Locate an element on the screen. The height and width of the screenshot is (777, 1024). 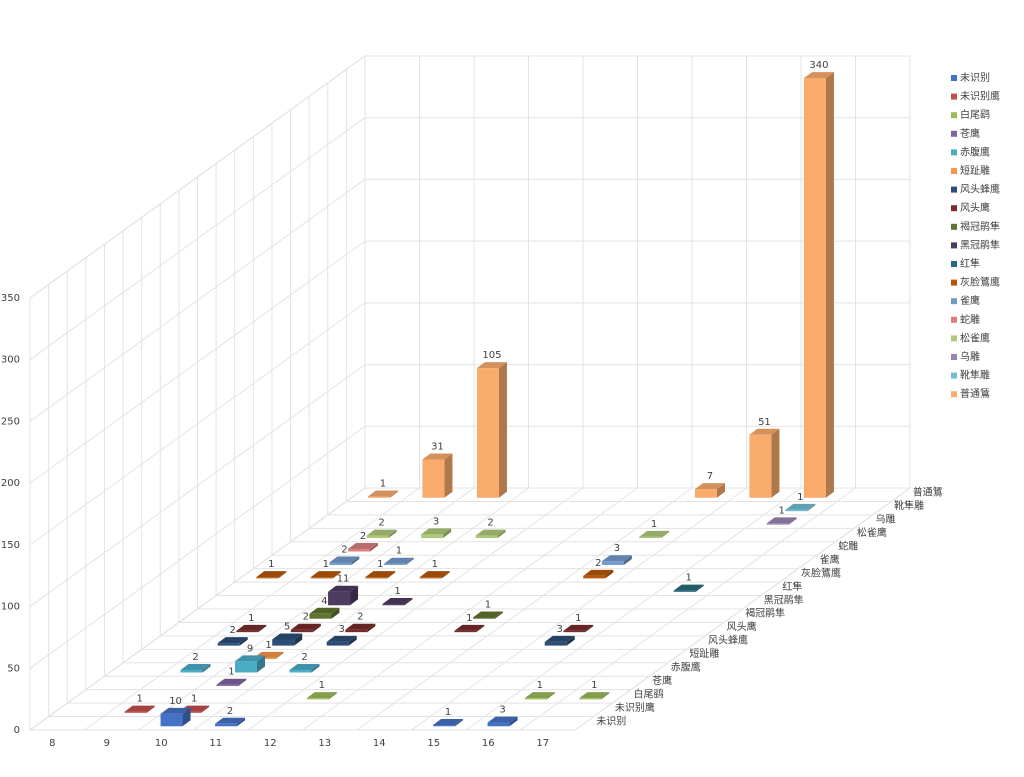
z-tick-label: 200 is located at coordinates (10, 483).